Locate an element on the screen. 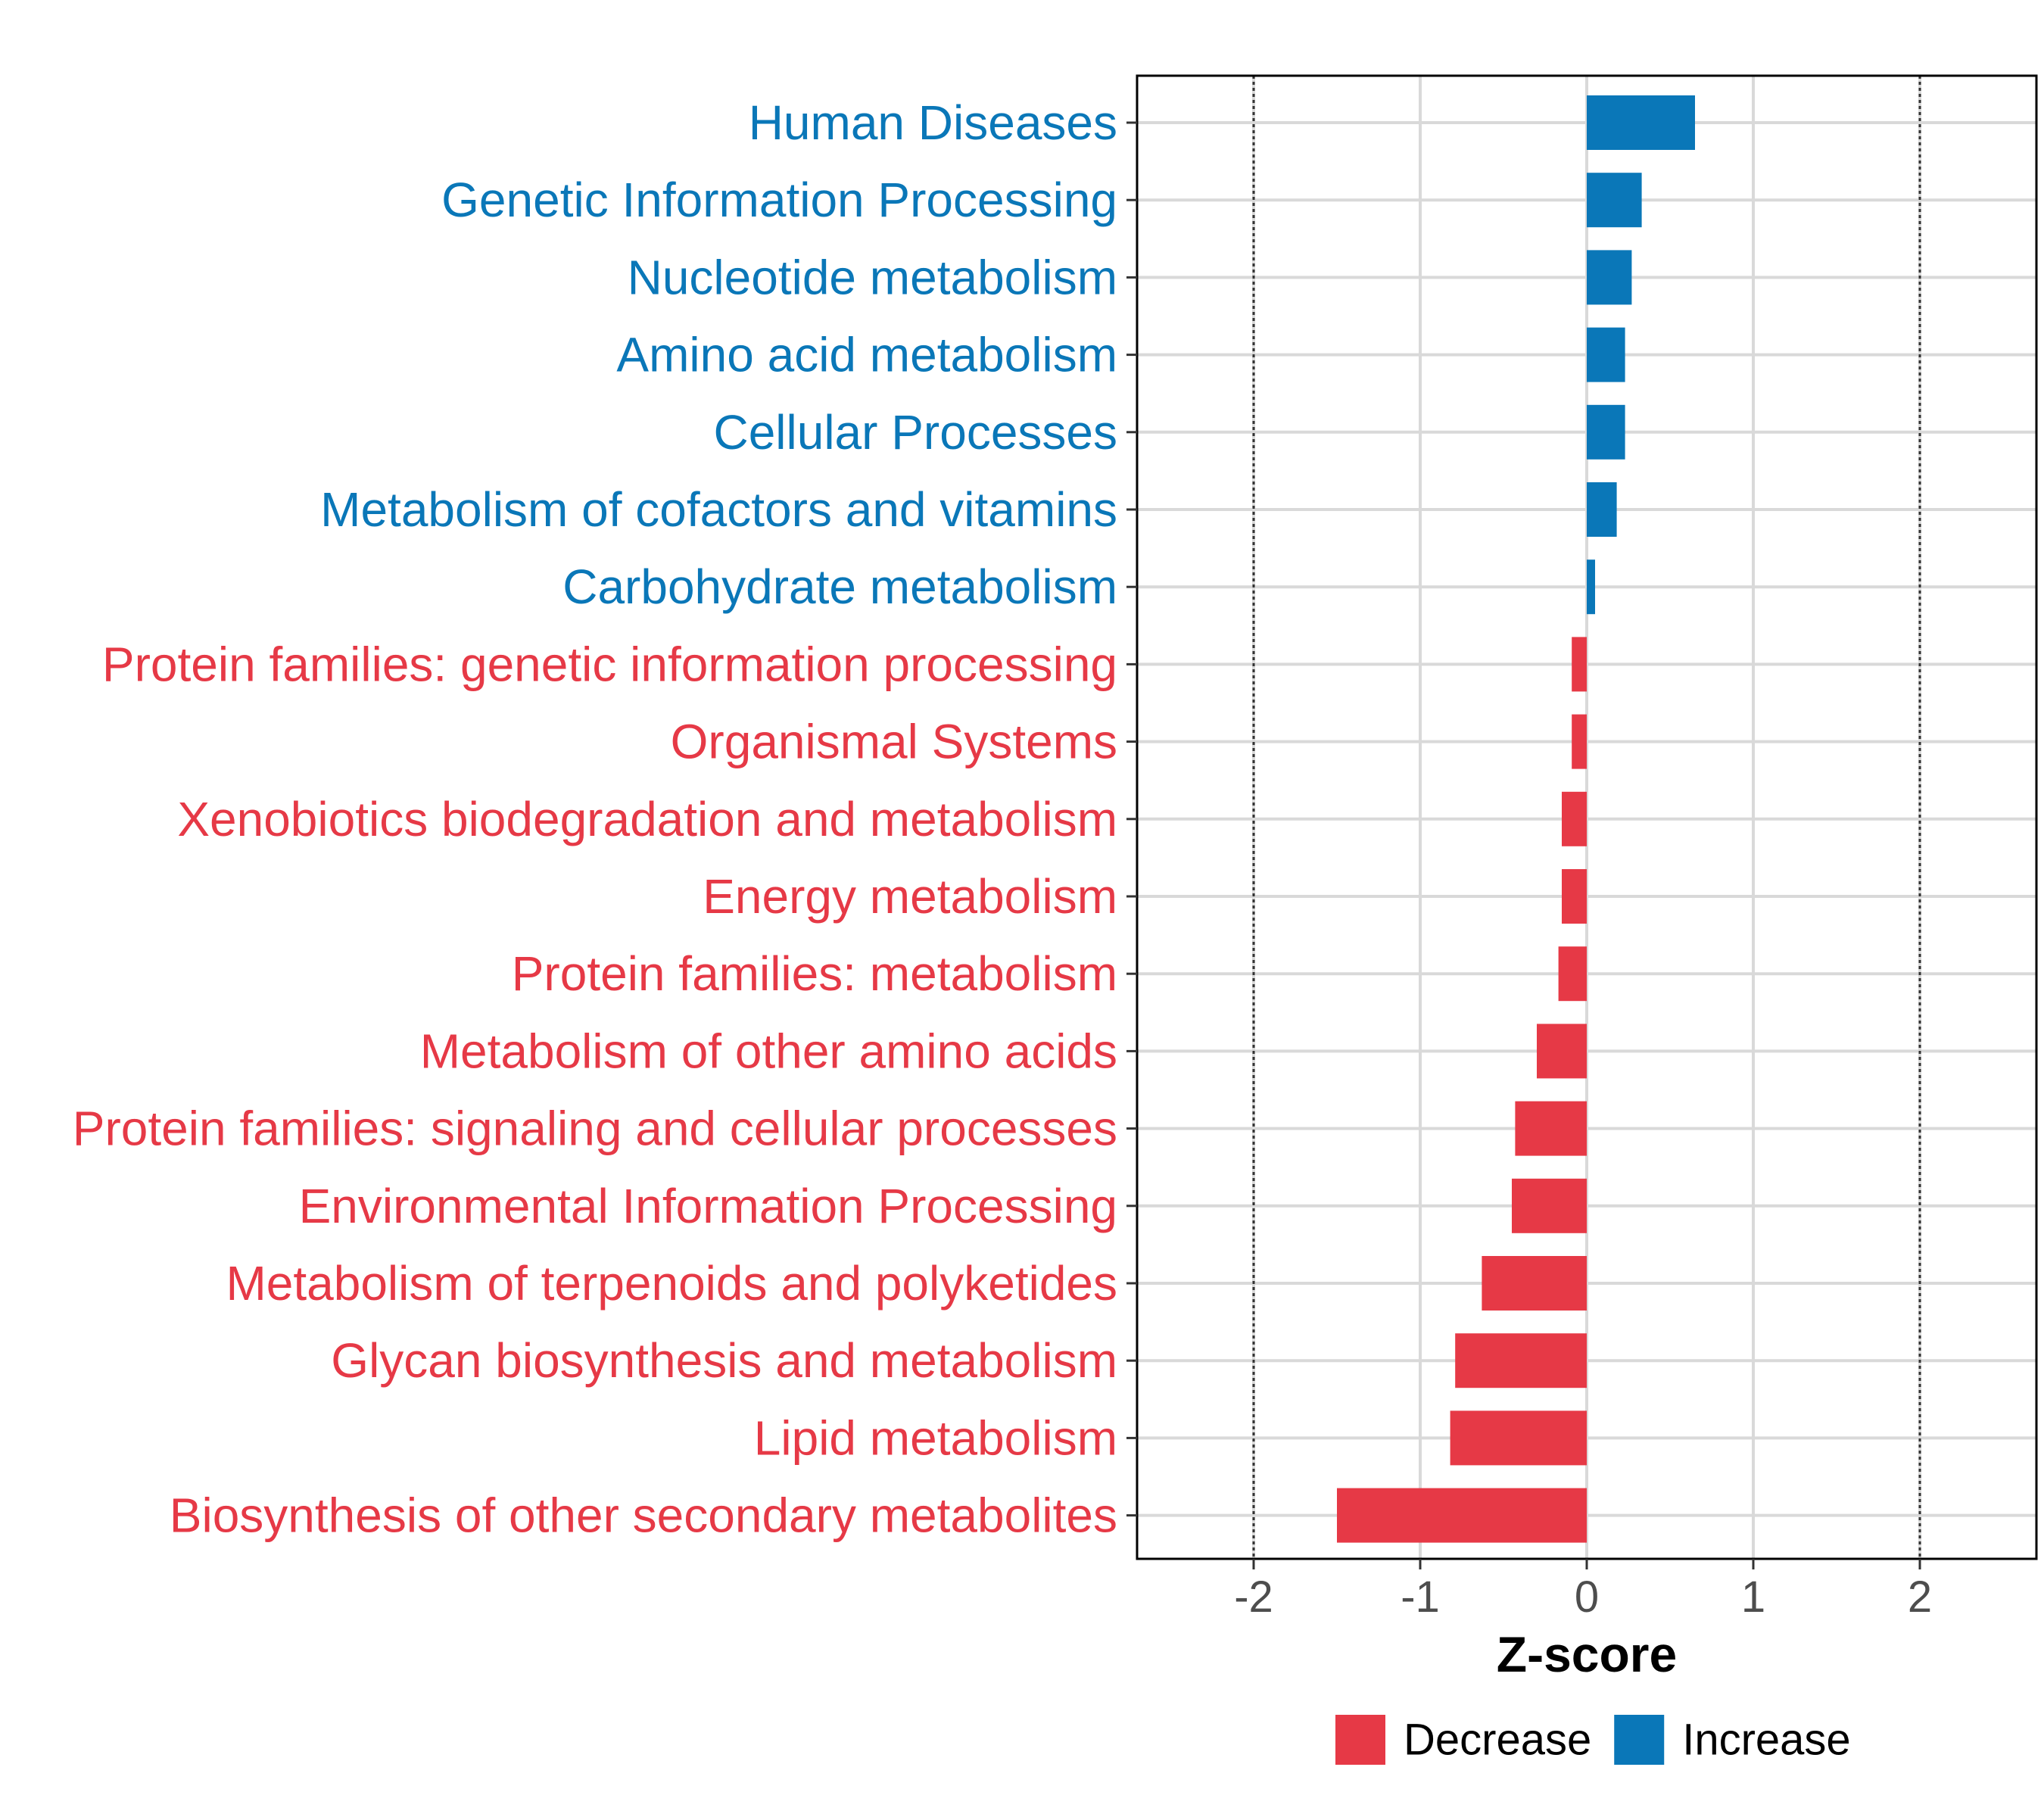  category-label: Organismal Systems is located at coordinates (894, 742).